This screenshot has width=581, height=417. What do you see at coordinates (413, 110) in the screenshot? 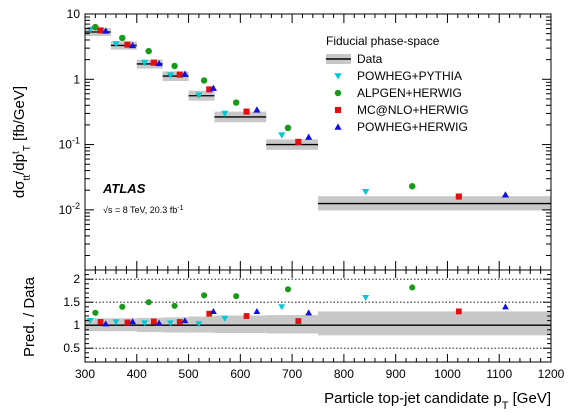
I see `legend-label-mcatnlo-herwig: MC@NLO+HERWIG` at bounding box center [413, 110].